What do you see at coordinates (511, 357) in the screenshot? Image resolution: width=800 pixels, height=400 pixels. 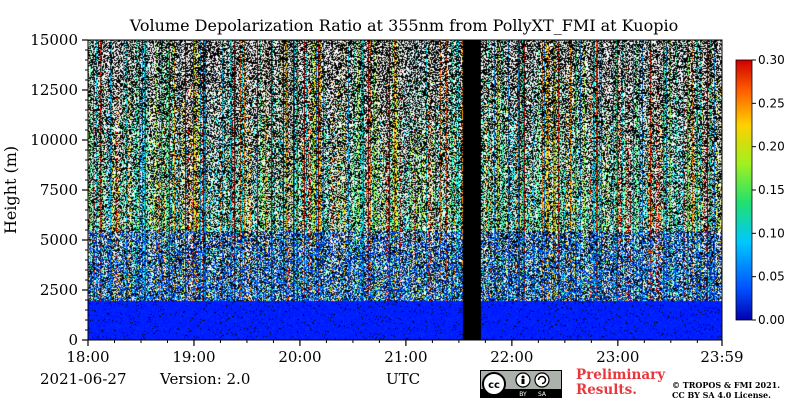 I see `x-tick-label: 22:00` at bounding box center [511, 357].